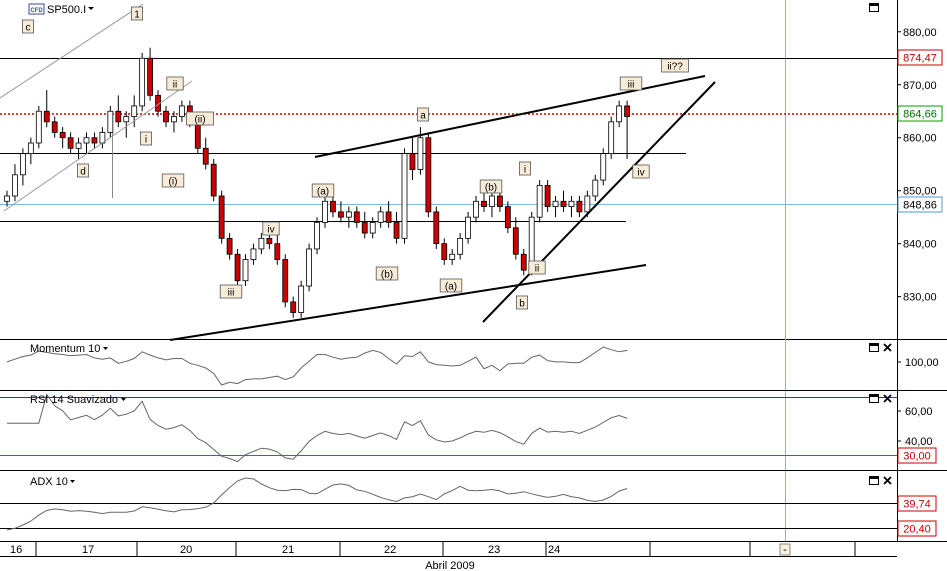 This screenshot has width=947, height=571. What do you see at coordinates (28, 28) in the screenshot?
I see `svg-text: c` at bounding box center [28, 28].